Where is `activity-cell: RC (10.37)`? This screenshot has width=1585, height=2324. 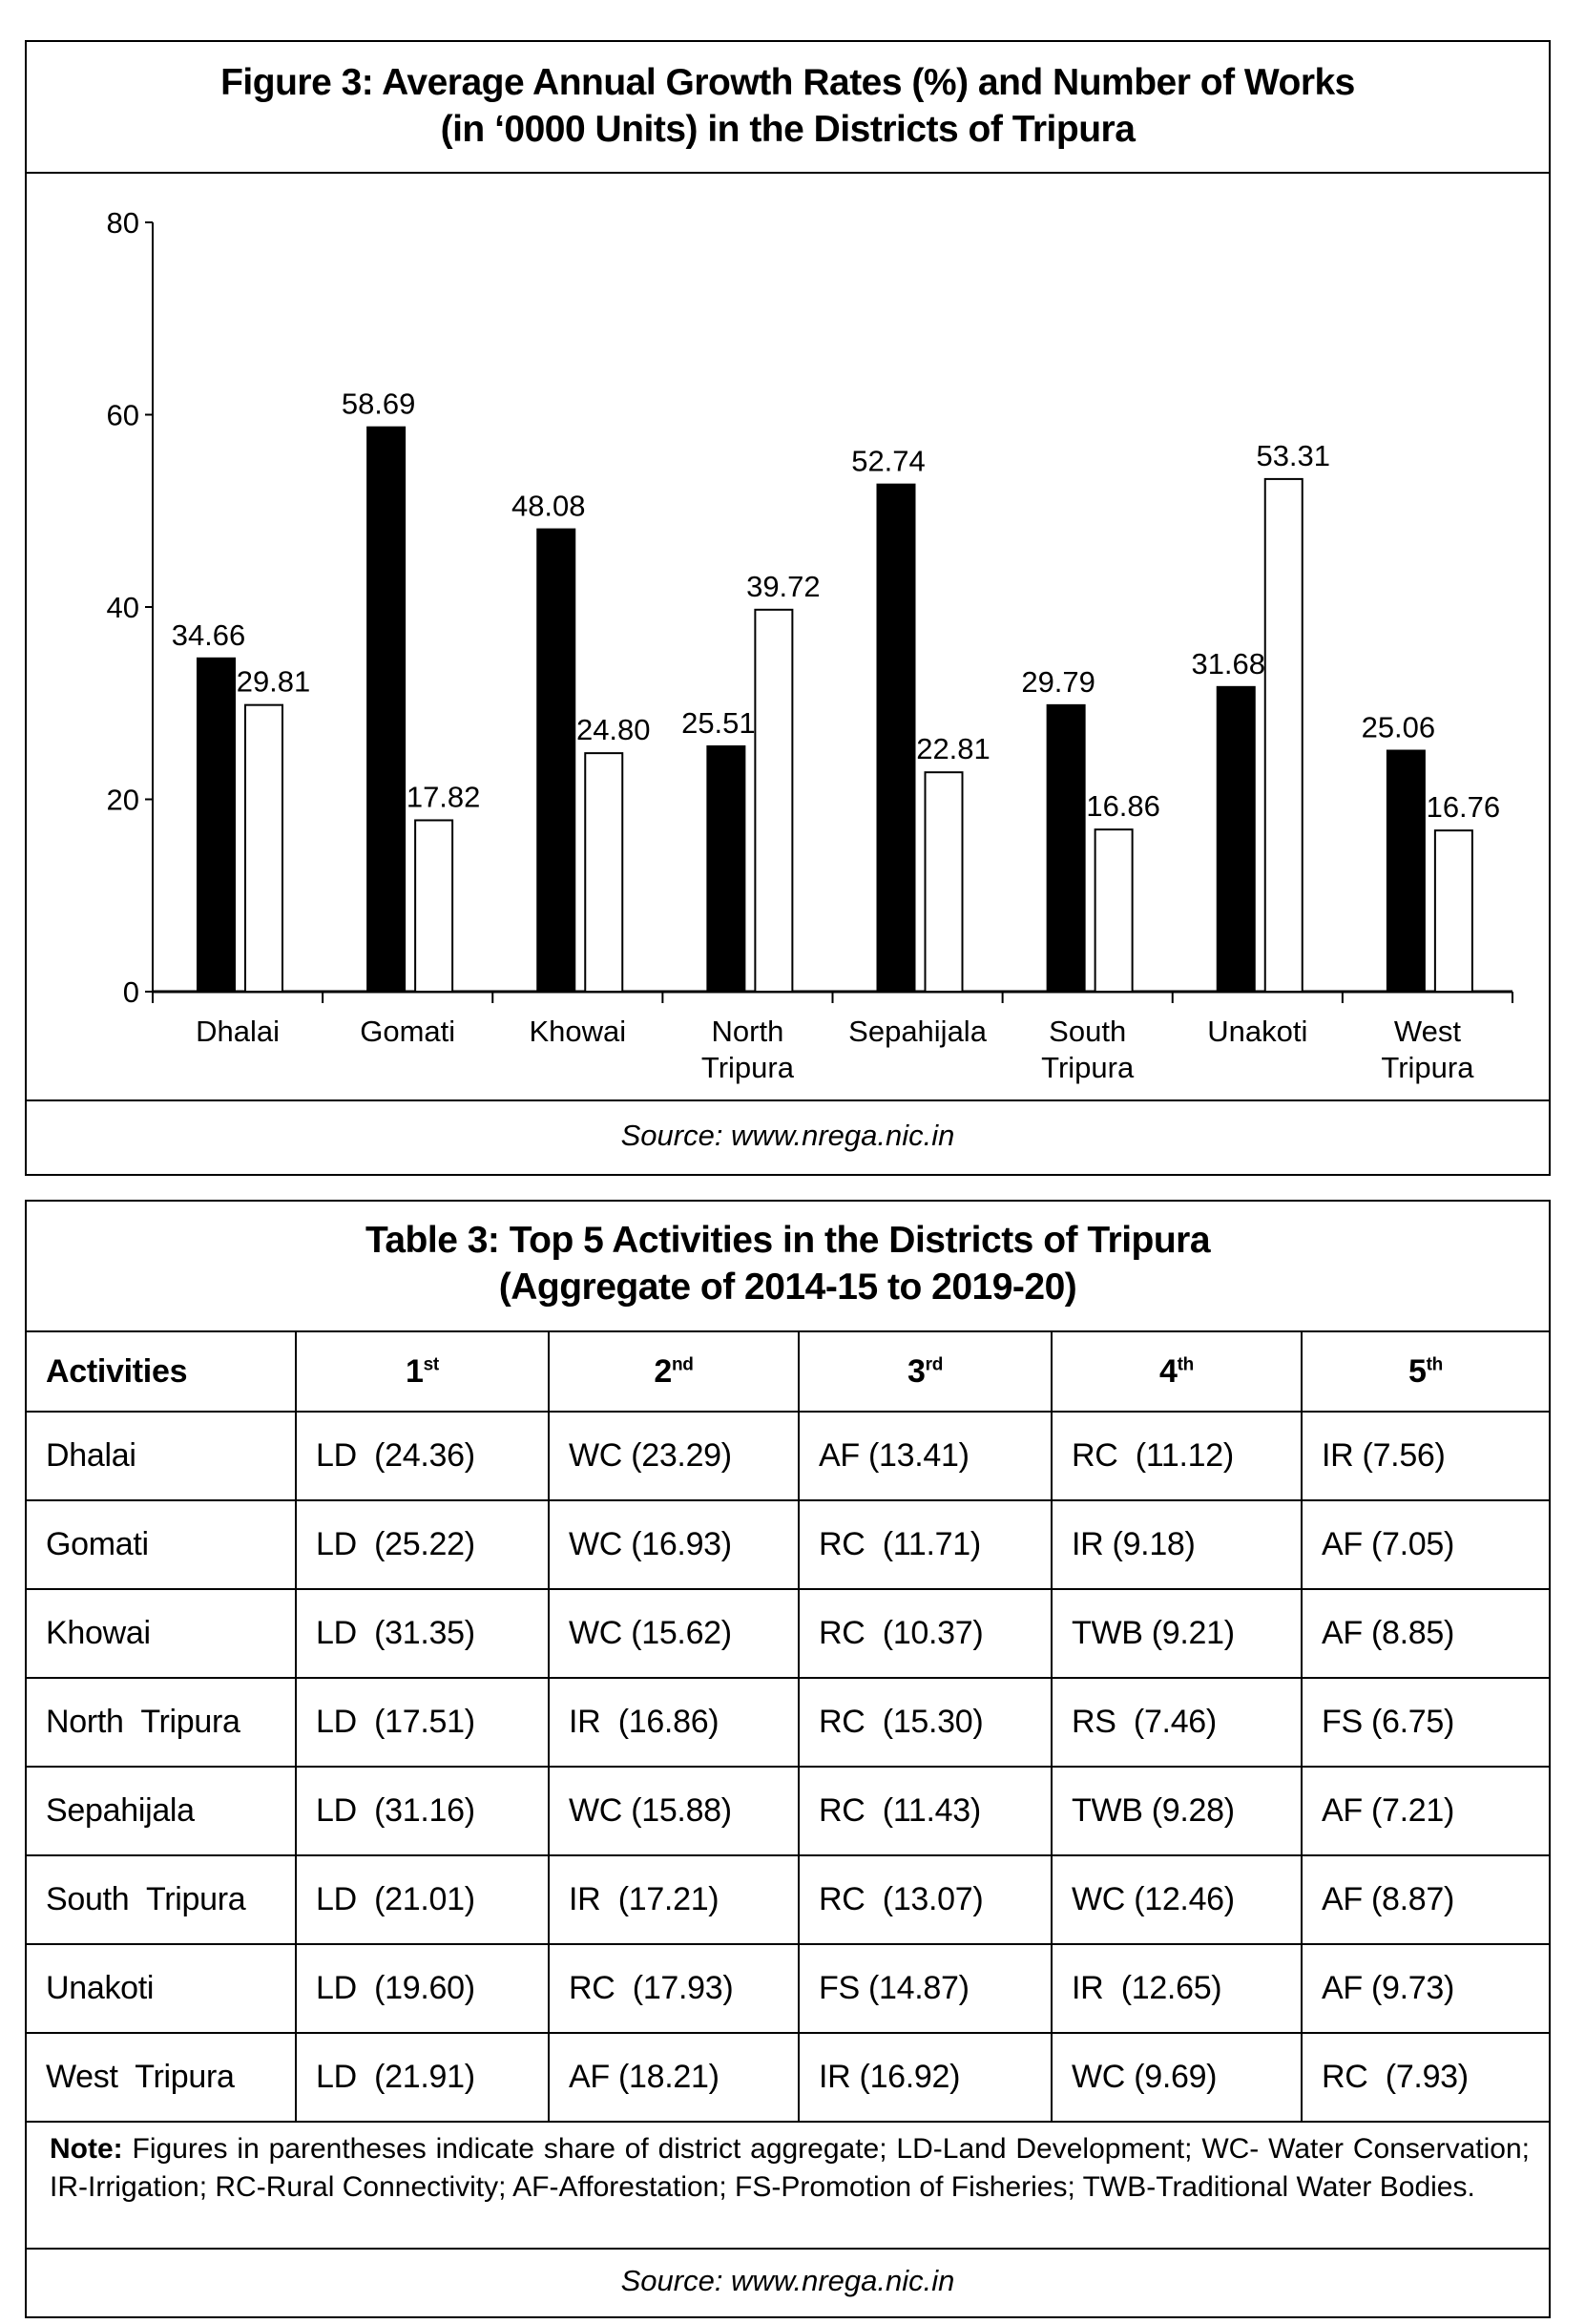 activity-cell: RC (10.37) is located at coordinates (925, 1634).